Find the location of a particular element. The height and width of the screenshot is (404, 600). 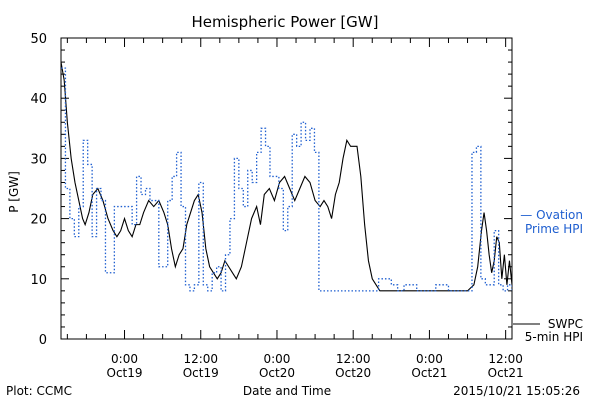

y-tick-label: 10 is located at coordinates (38, 280).